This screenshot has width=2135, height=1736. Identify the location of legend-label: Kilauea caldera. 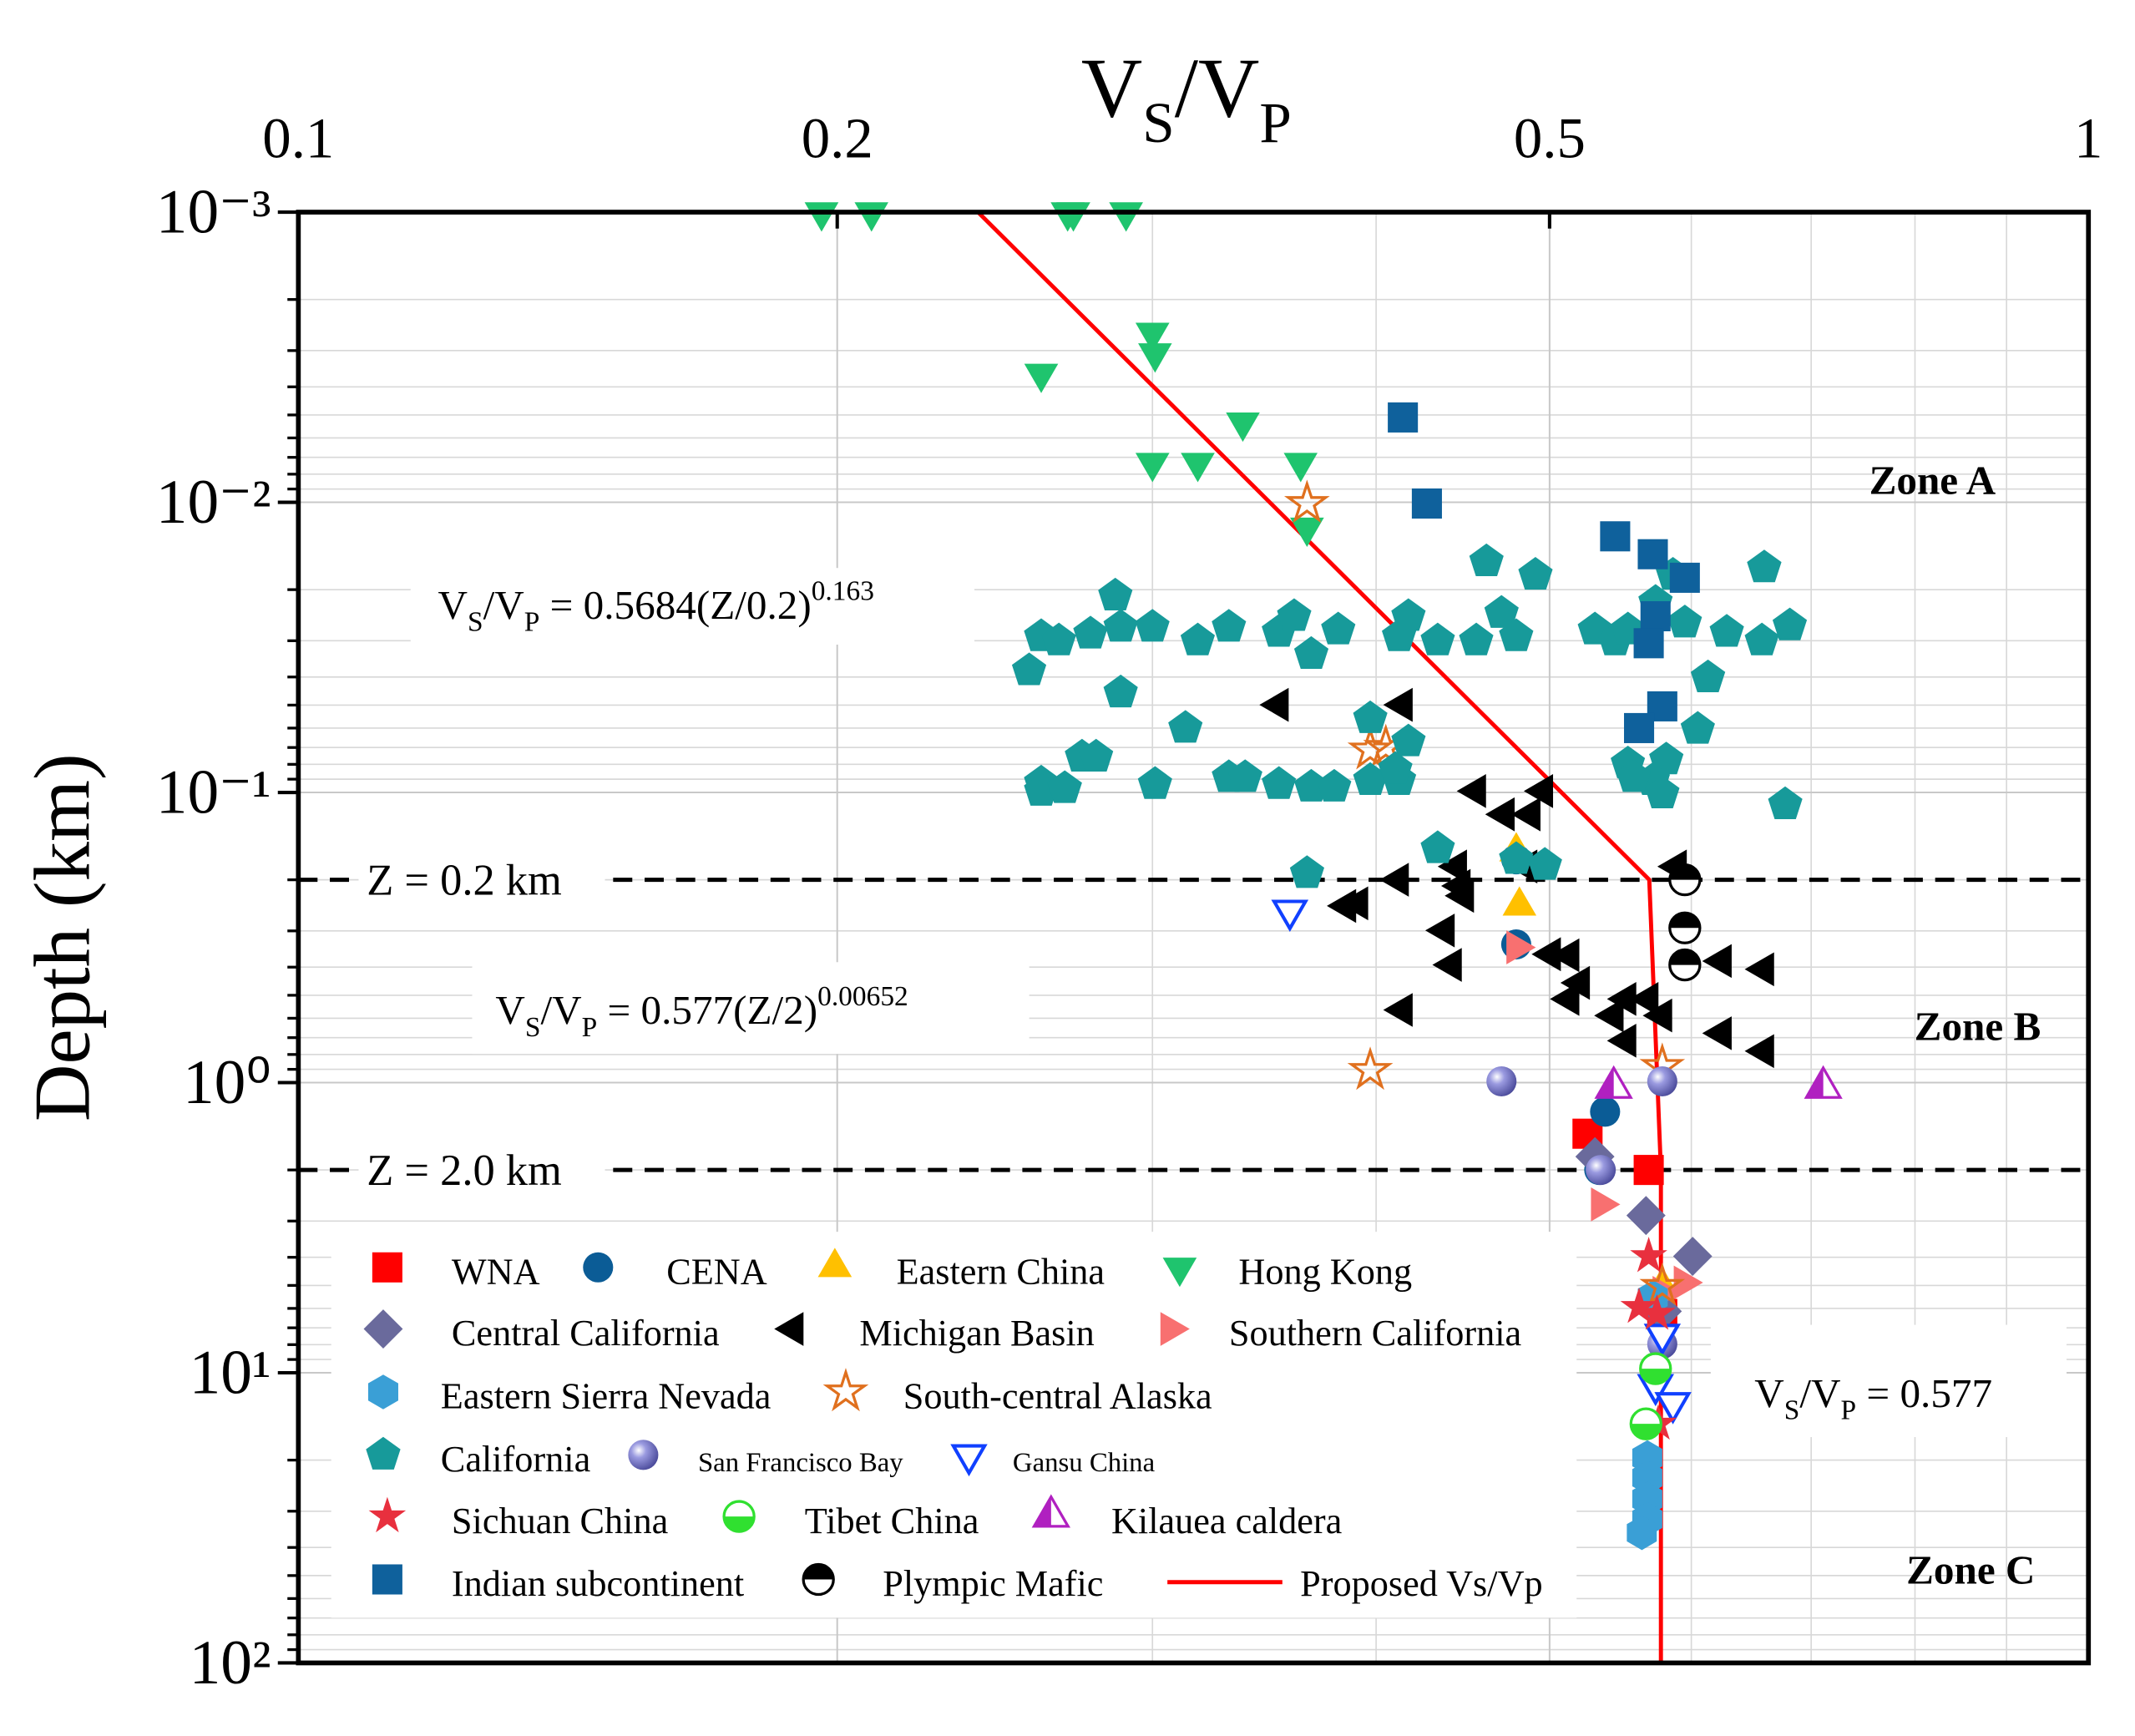
(1227, 1521).